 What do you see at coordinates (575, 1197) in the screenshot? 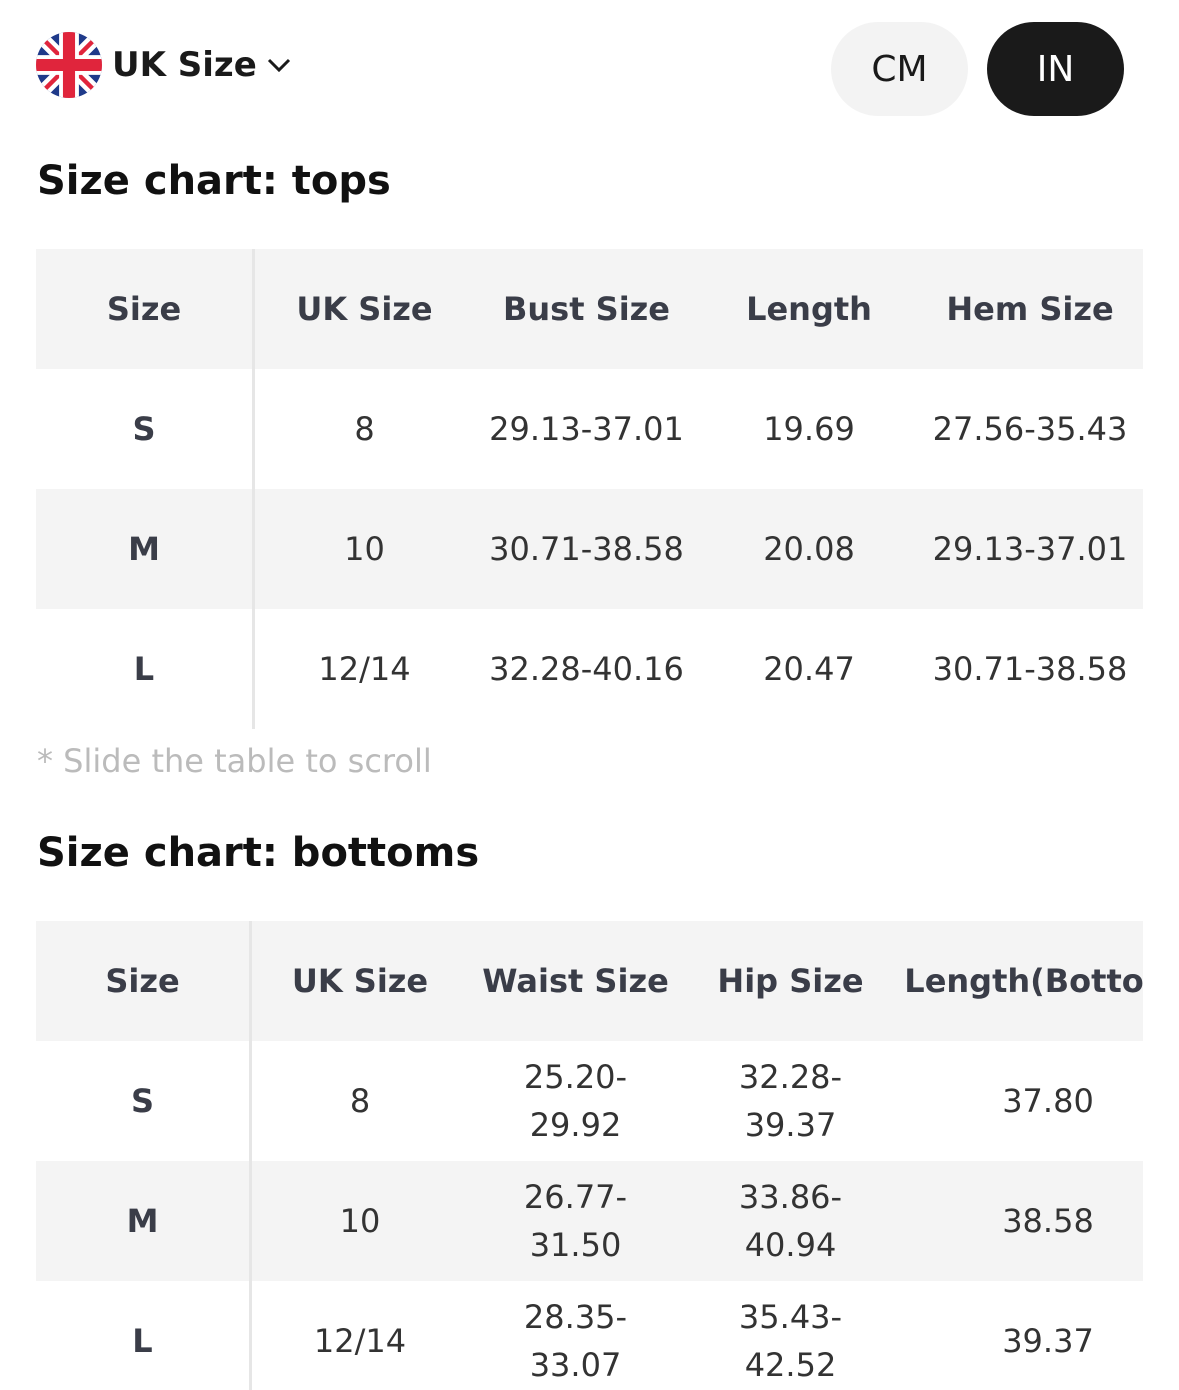
I see `cell-line: 26.77-` at bounding box center [575, 1197].